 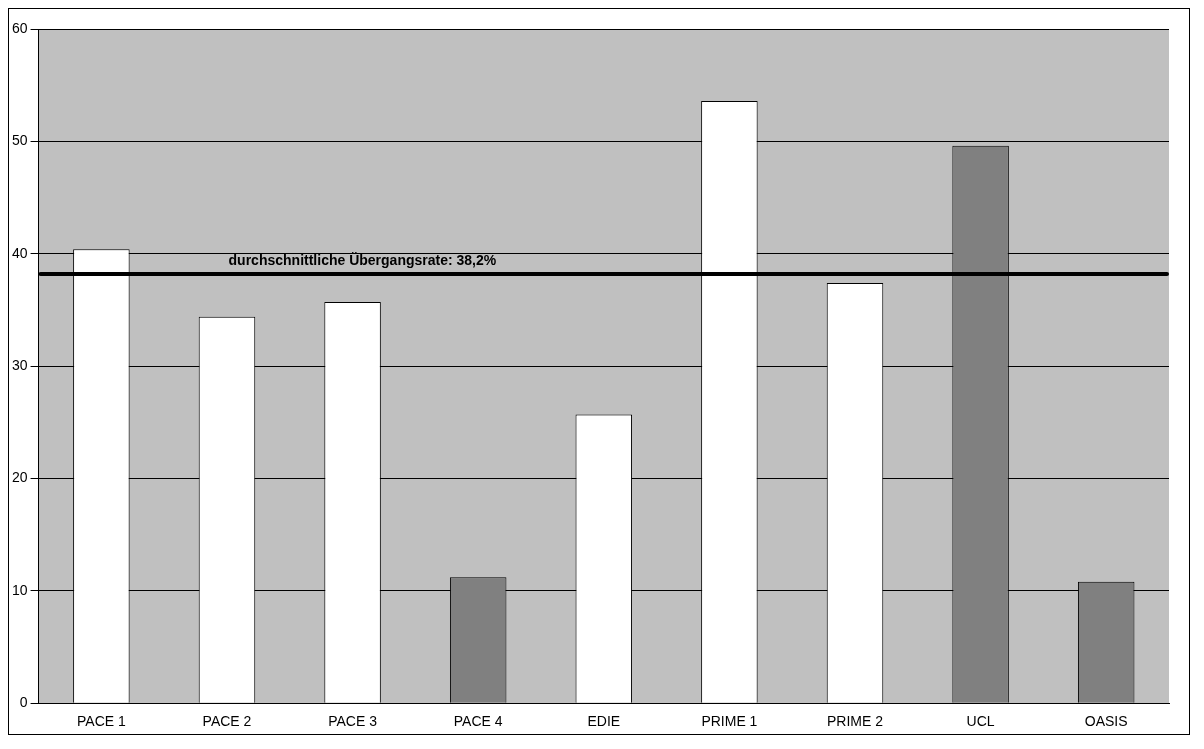 What do you see at coordinates (19, 27) in the screenshot?
I see `y-tick-label: 60` at bounding box center [19, 27].